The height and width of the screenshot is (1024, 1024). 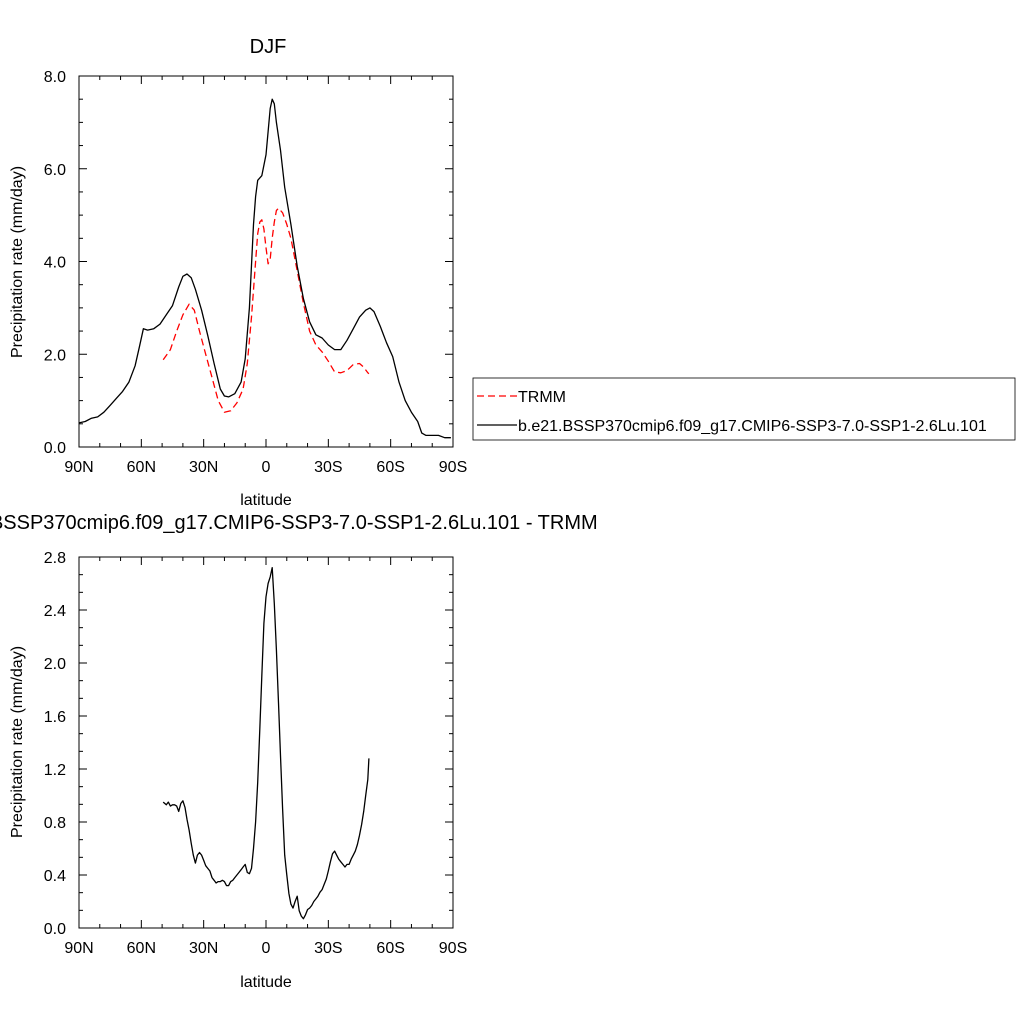 I want to click on top-plot-frame, so click(x=266, y=261).